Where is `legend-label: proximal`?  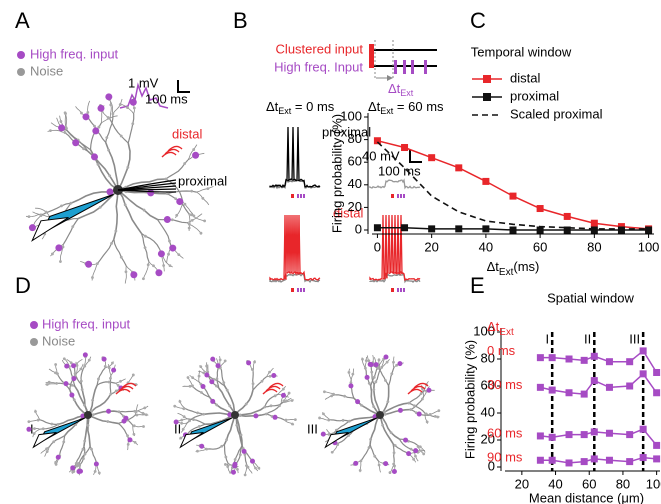 legend-label: proximal is located at coordinates (534, 95).